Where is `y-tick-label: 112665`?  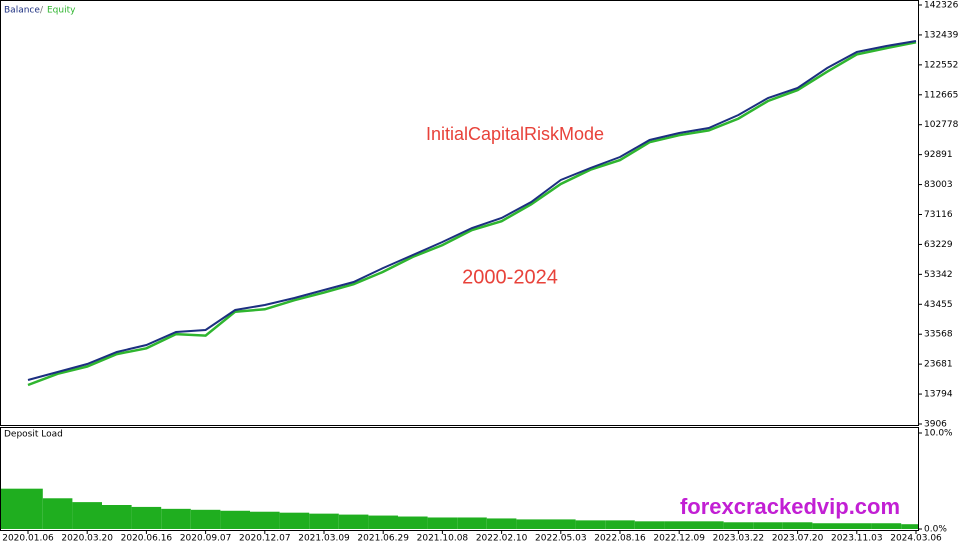
y-tick-label: 112665 is located at coordinates (941, 95).